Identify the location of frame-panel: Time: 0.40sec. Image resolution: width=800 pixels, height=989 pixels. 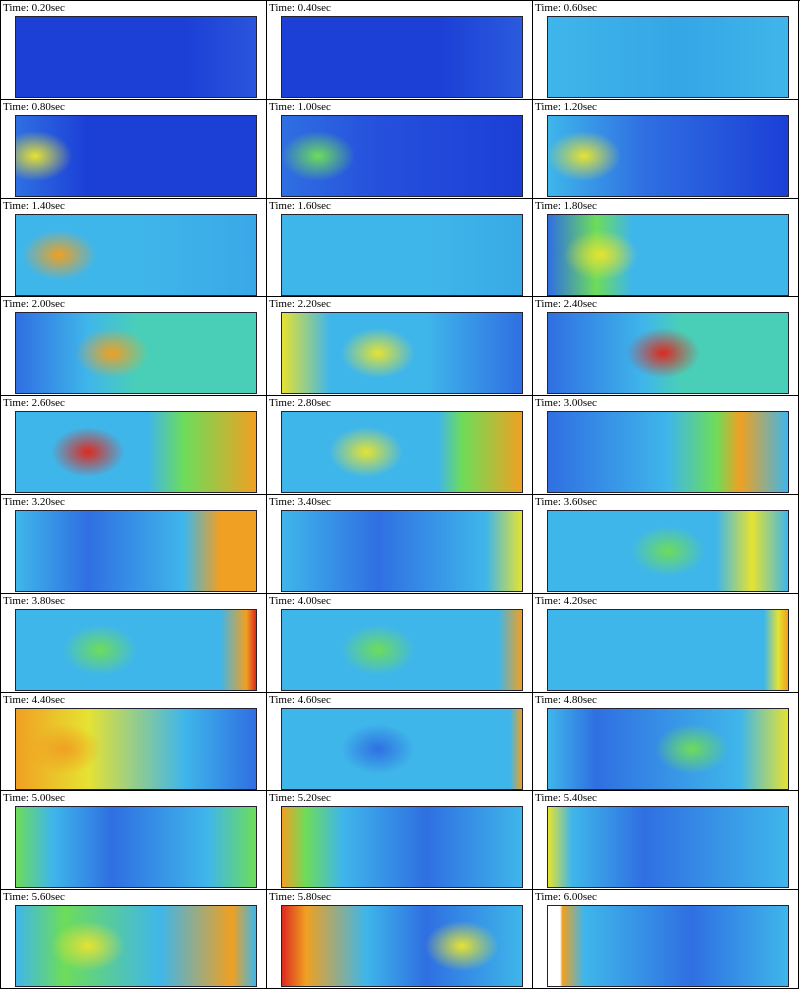
(400, 50).